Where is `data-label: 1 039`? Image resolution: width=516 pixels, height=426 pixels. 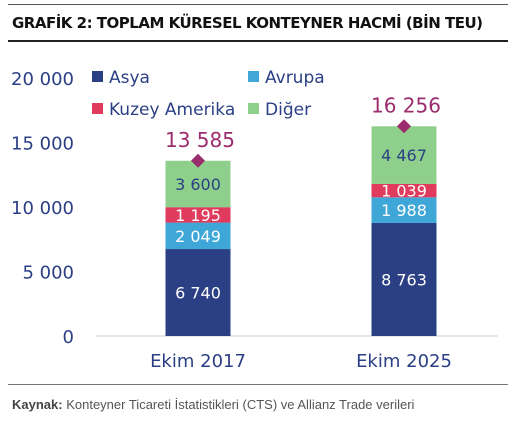 data-label: 1 039 is located at coordinates (404, 191).